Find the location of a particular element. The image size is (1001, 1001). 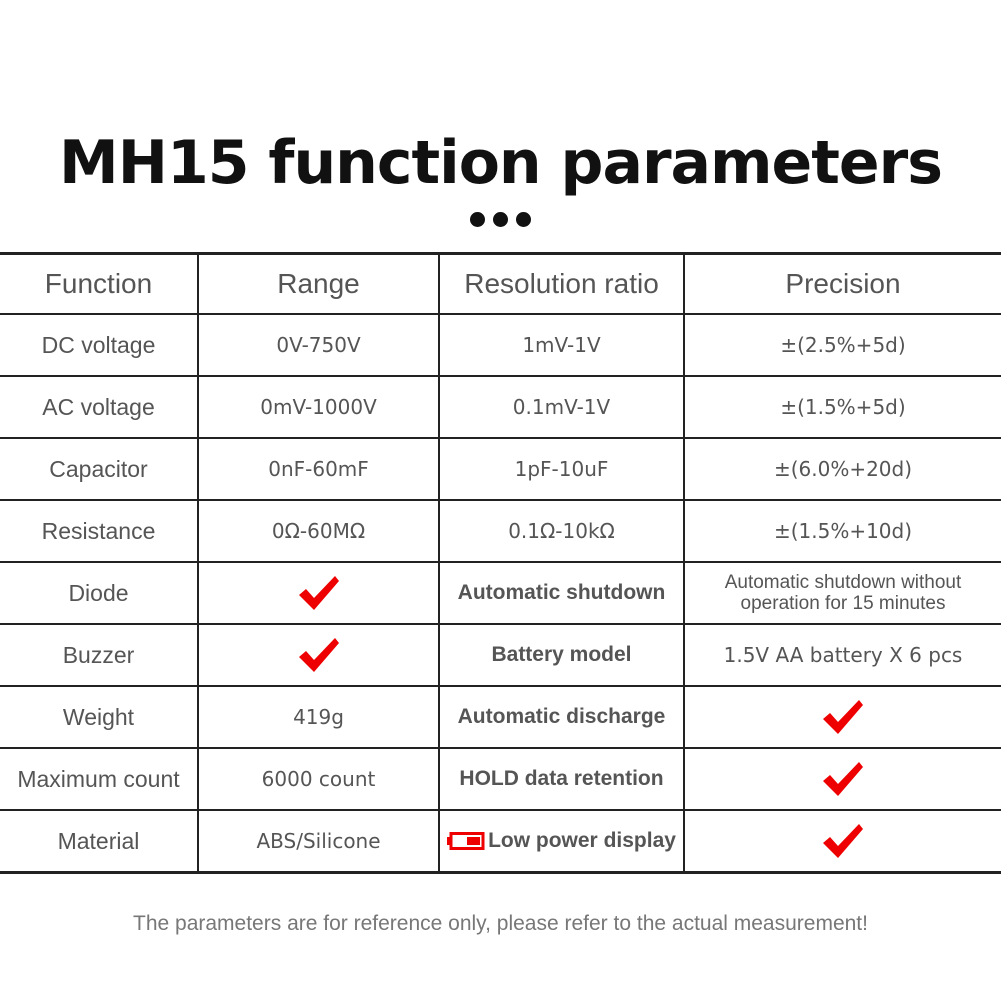

resolution-cell: 1pF-10uF is located at coordinates (561, 469).